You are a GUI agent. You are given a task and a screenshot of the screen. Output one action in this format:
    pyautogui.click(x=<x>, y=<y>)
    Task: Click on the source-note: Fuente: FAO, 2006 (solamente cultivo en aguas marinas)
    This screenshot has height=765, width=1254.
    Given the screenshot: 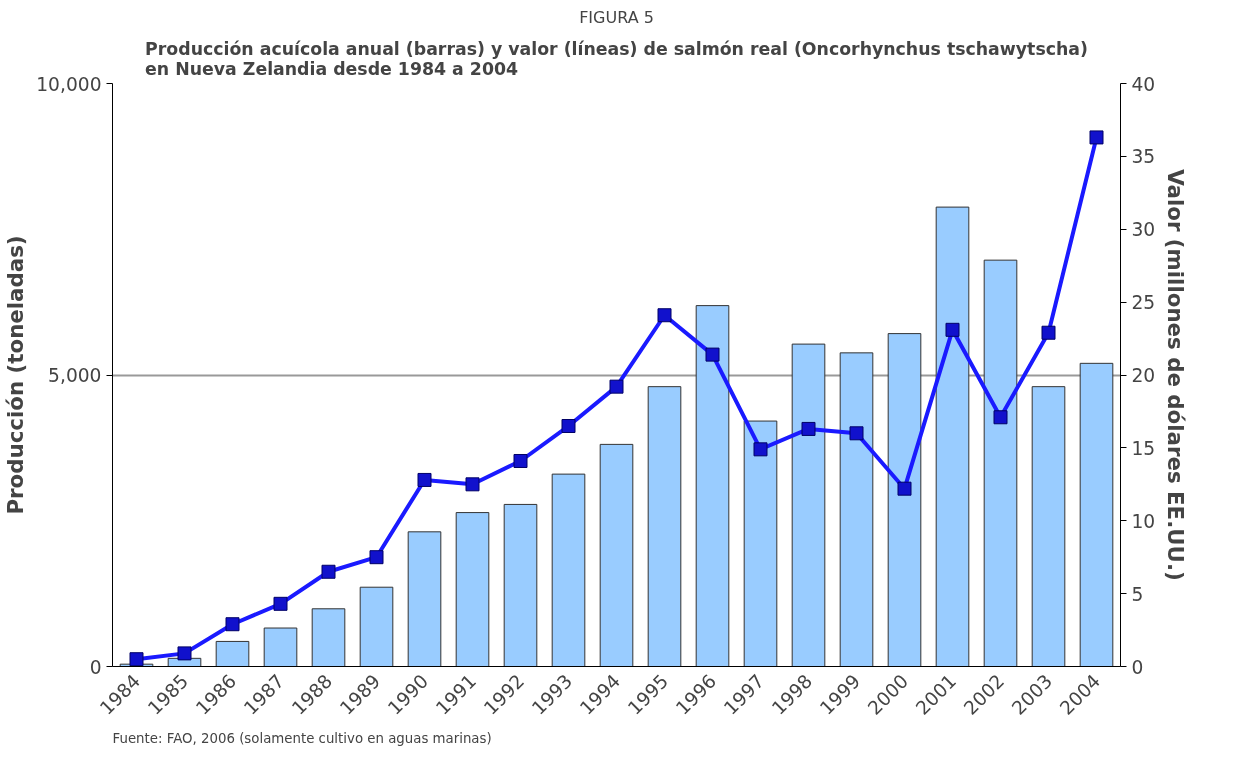 What is the action you would take?
    pyautogui.click(x=302, y=738)
    